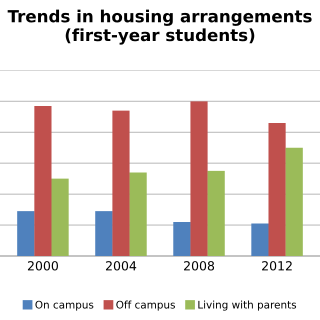 This screenshot has width=320, height=320. What do you see at coordinates (145, 305) in the screenshot?
I see `legend-label: Off campus` at bounding box center [145, 305].